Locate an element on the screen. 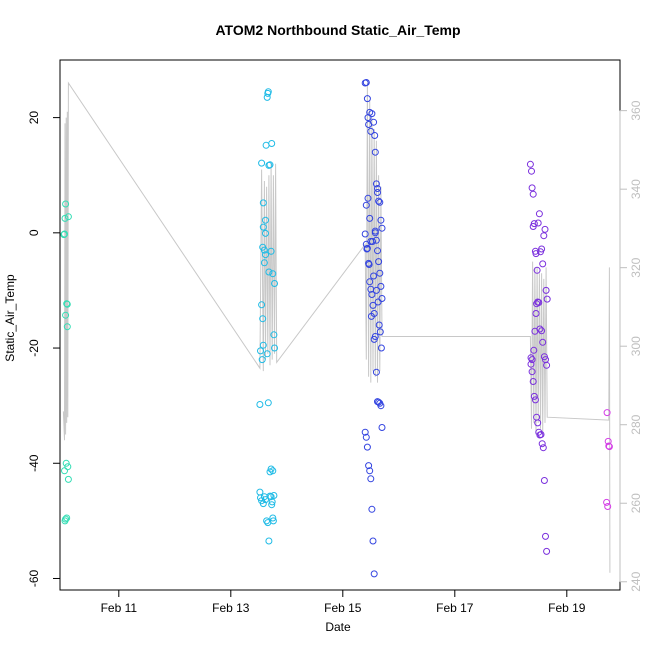  x-axis: Feb 11 Feb 13 Feb 15 Feb 17 Feb 19 is located at coordinates (343, 602).